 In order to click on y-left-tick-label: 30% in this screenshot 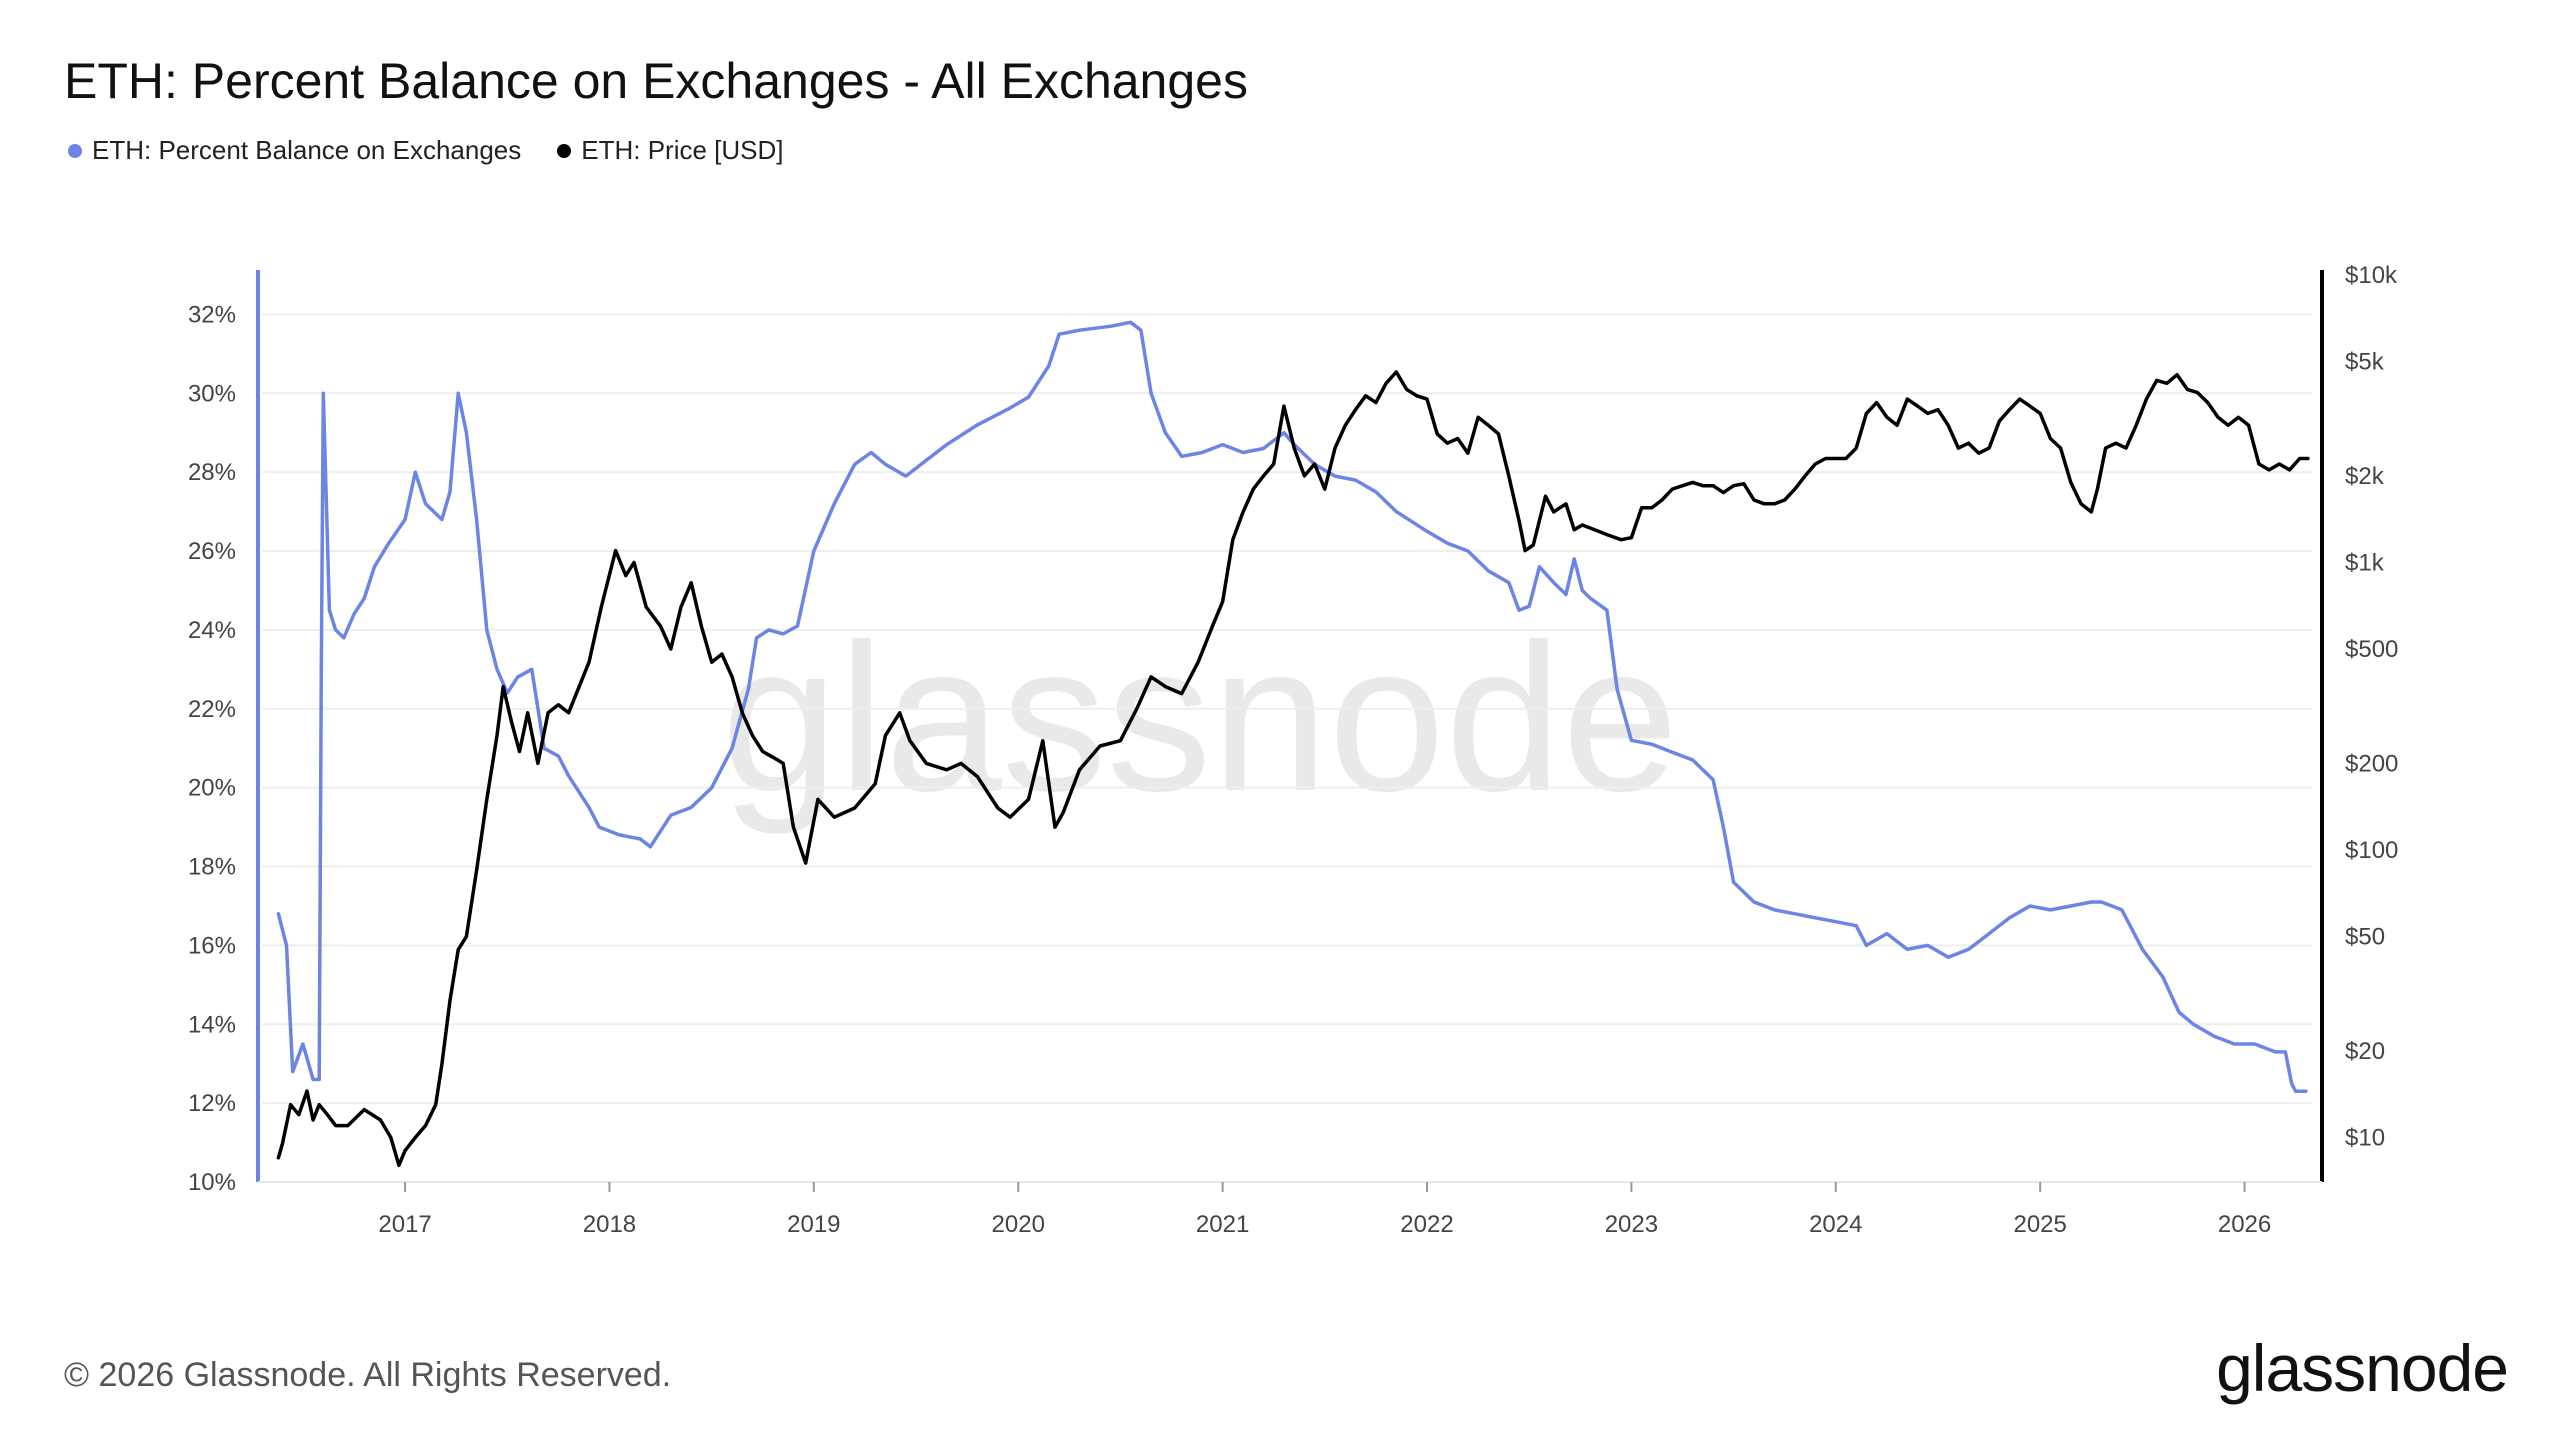, I will do `click(212, 393)`.